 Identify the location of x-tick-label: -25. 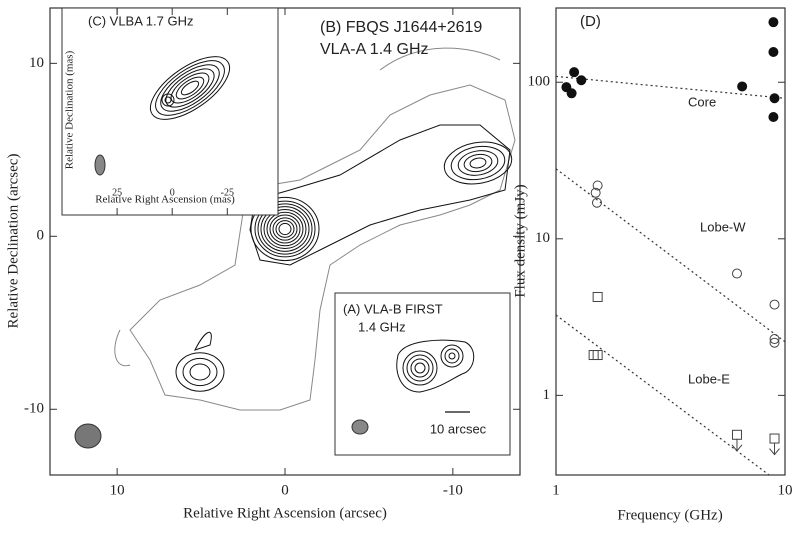
(227, 192).